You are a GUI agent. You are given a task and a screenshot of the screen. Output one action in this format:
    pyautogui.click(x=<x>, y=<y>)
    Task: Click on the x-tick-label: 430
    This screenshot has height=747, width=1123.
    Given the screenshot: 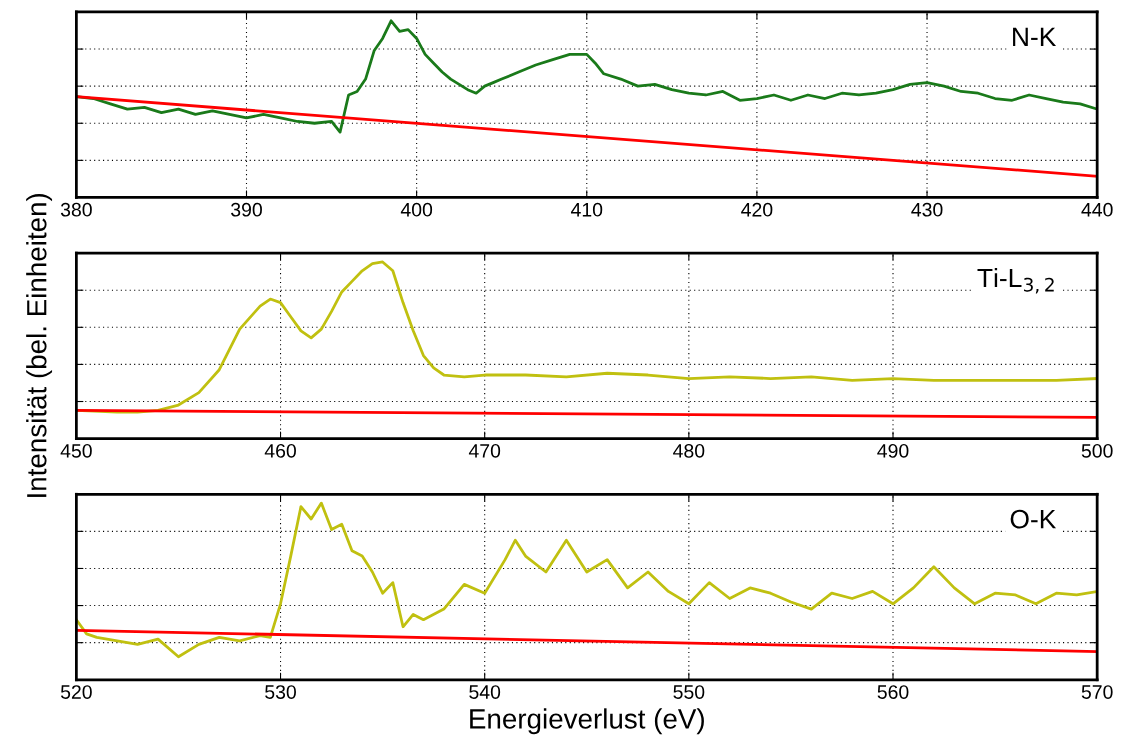 What is the action you would take?
    pyautogui.click(x=927, y=209)
    